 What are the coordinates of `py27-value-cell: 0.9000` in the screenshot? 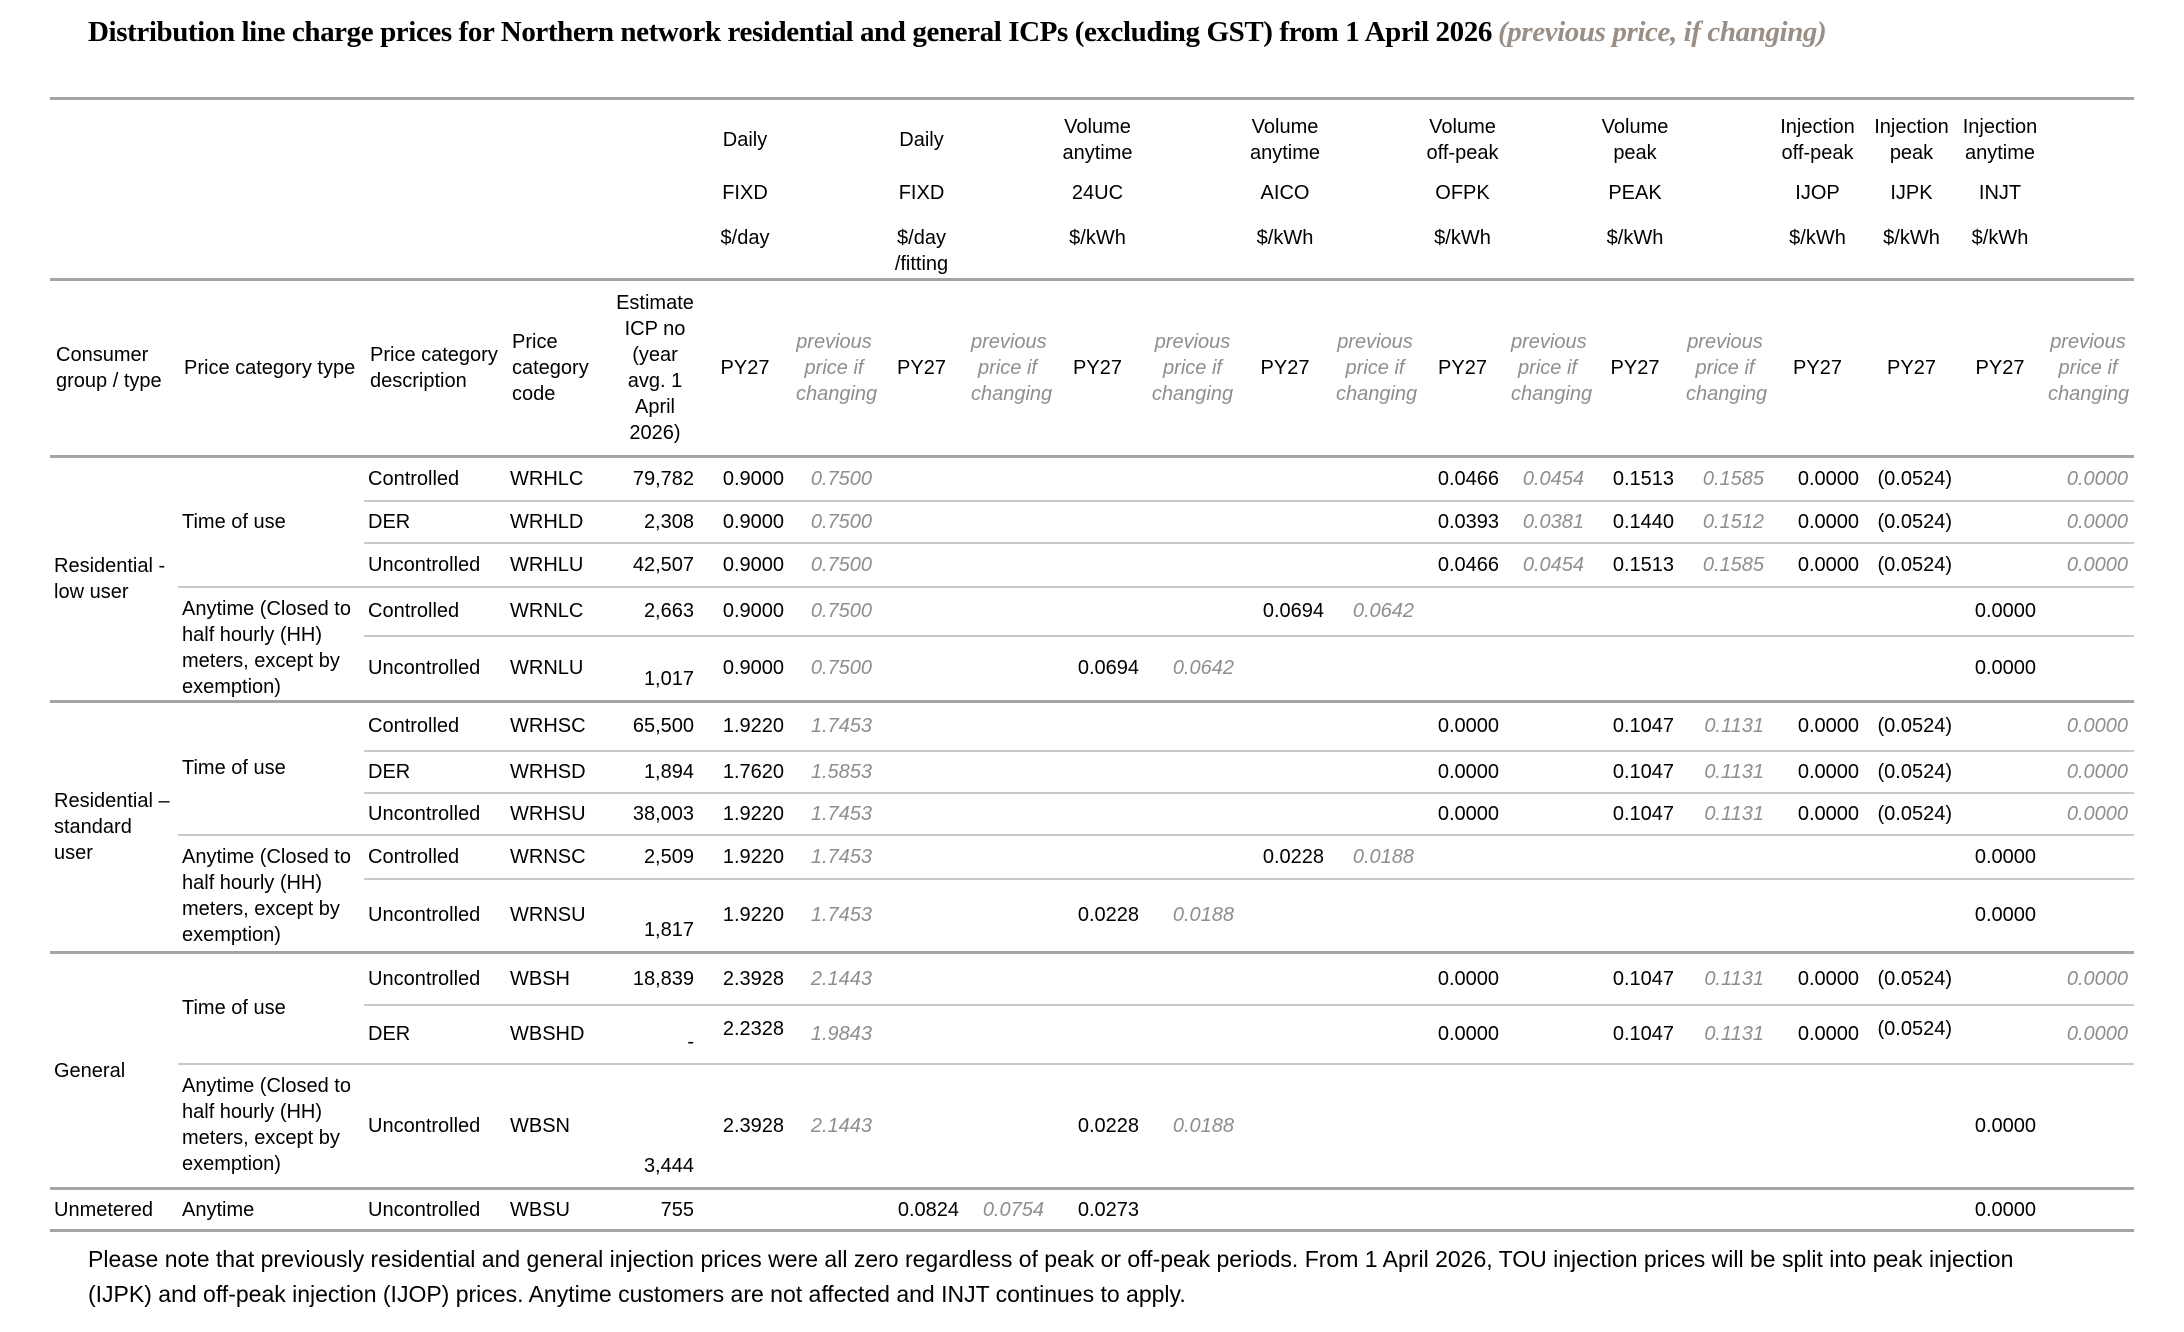 It's located at (753, 478).